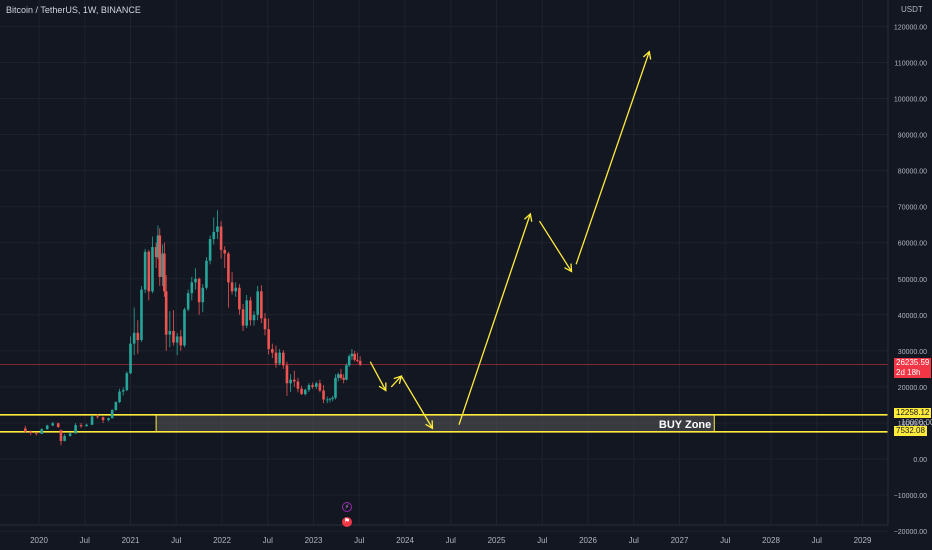 This screenshot has width=932, height=550. What do you see at coordinates (222, 540) in the screenshot?
I see `time-tick-label: 2022` at bounding box center [222, 540].